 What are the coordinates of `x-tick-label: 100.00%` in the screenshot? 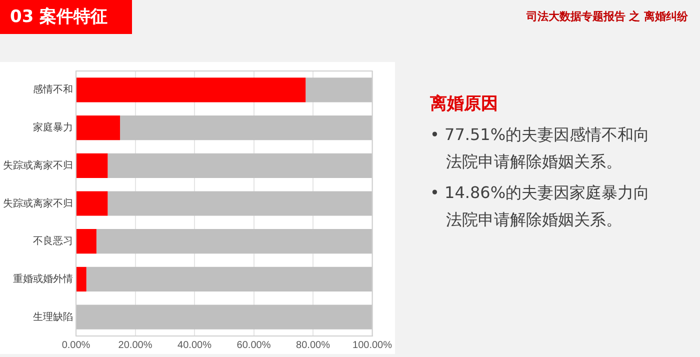 It's located at (372, 345).